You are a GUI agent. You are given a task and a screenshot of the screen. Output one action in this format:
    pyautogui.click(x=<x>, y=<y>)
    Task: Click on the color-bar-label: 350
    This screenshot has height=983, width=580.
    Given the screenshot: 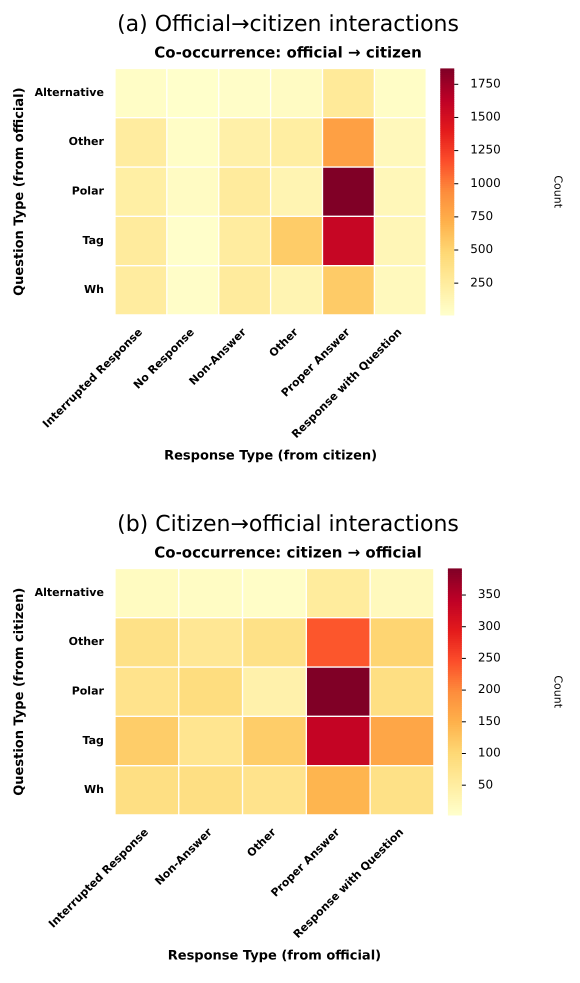 What is the action you would take?
    pyautogui.click(x=489, y=594)
    